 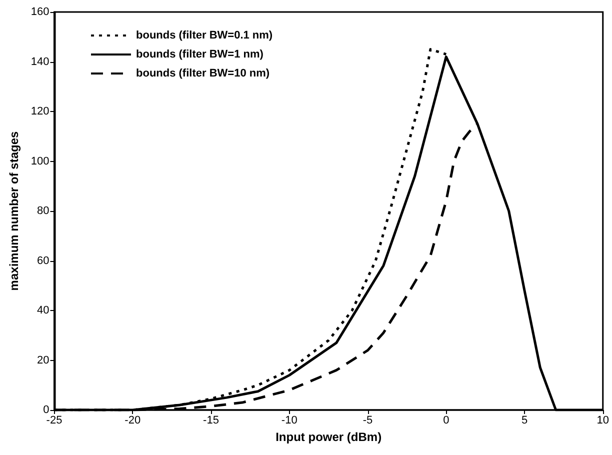 What do you see at coordinates (46, 410) in the screenshot?
I see `y-tick-label: 0` at bounding box center [46, 410].